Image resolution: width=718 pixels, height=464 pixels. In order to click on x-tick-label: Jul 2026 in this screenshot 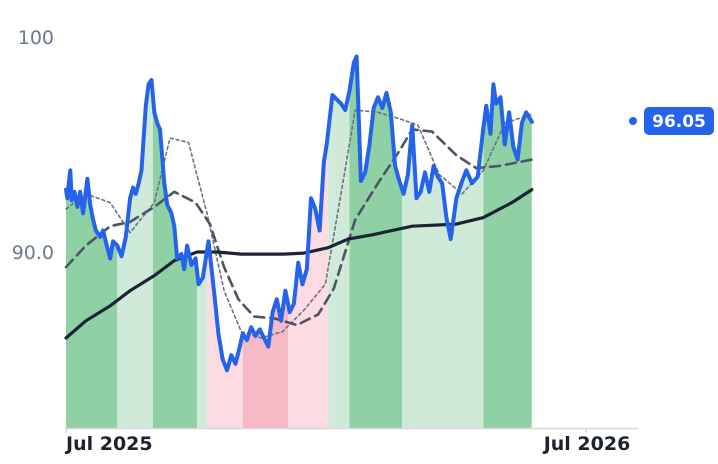, I will do `click(586, 444)`.